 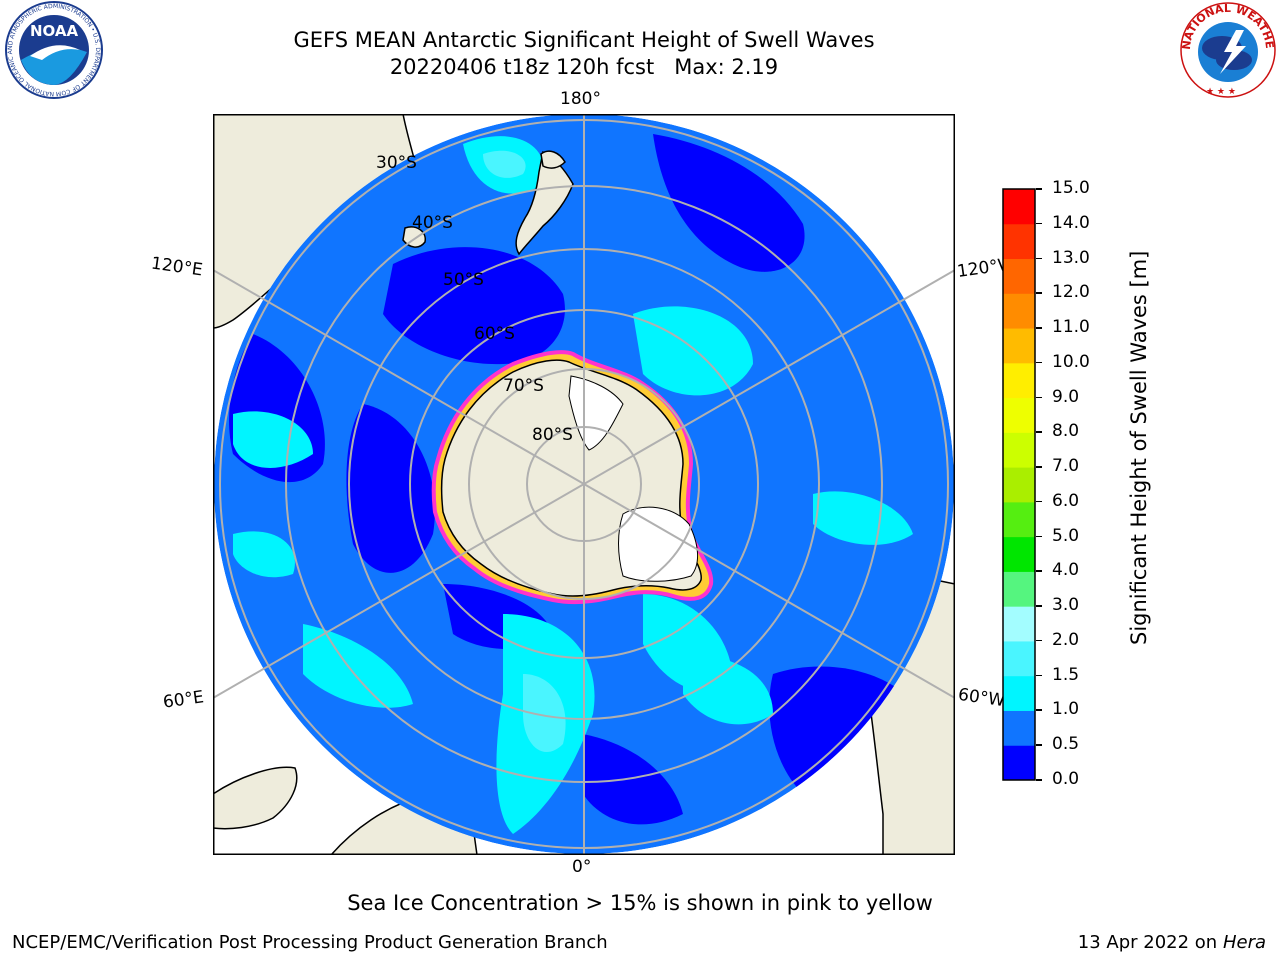 I want to click on colorbar, so click(x=1019, y=484).